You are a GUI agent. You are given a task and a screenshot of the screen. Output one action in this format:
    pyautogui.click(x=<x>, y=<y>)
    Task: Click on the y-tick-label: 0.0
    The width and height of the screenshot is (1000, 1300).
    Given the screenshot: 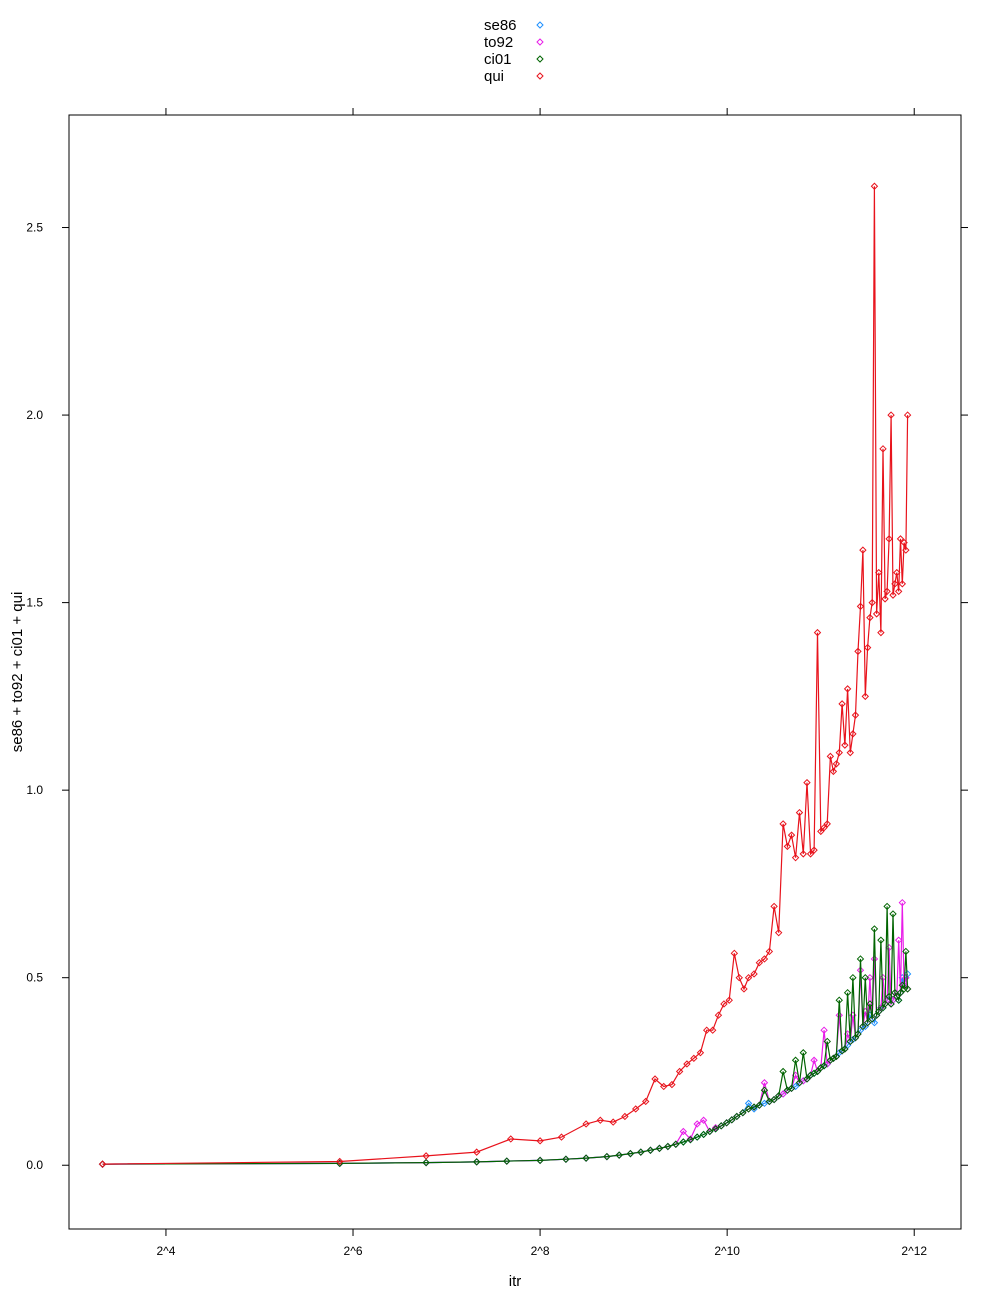 What is the action you would take?
    pyautogui.click(x=34, y=1165)
    